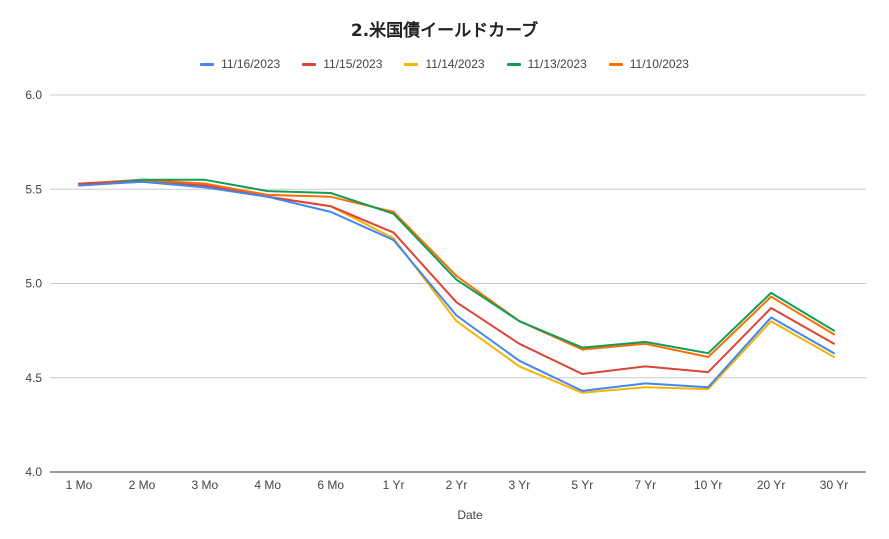 This screenshot has width=889, height=539. I want to click on legend-label: 11/10/2023, so click(659, 64).